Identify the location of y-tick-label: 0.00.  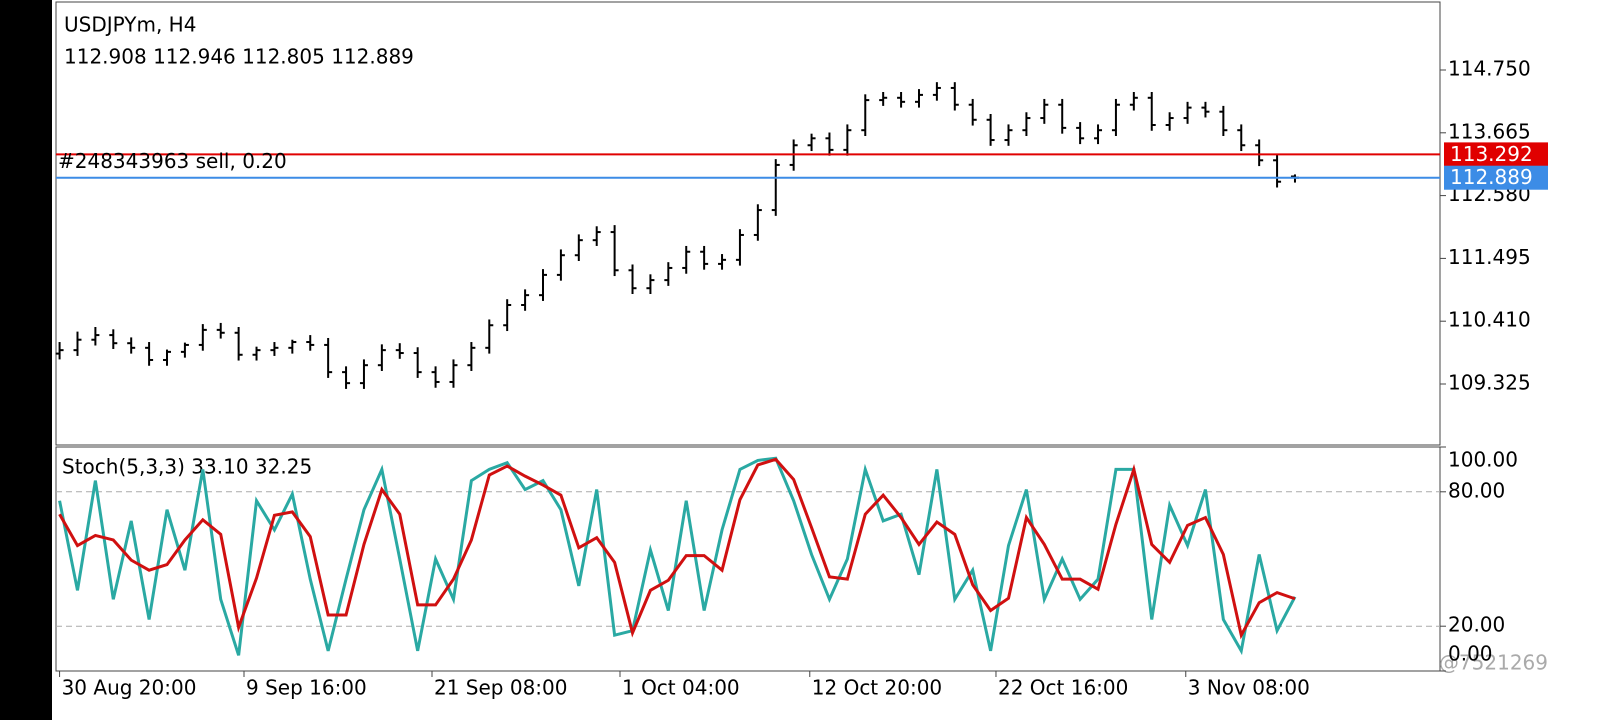
(1470, 654).